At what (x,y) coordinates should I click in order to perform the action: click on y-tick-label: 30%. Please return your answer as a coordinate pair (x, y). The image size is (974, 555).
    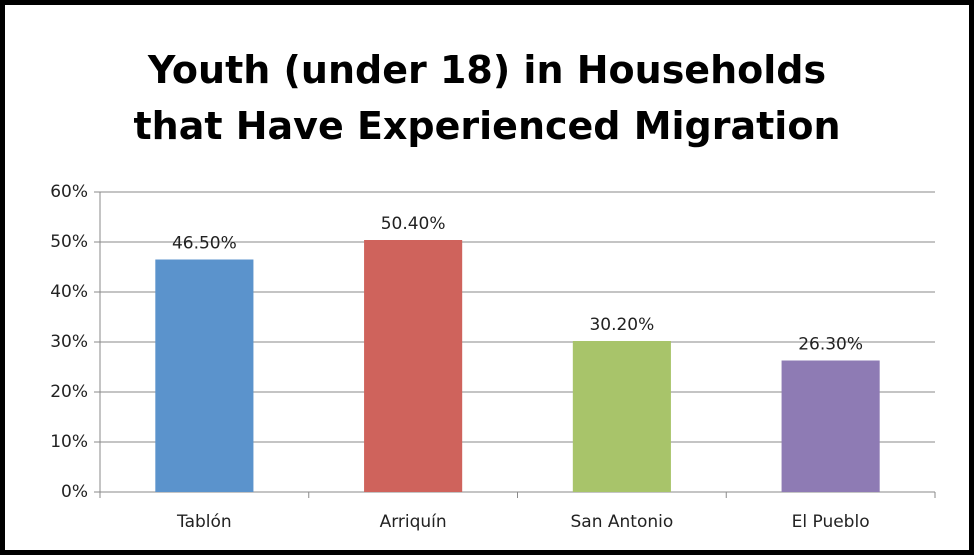
    Looking at the image, I should click on (69, 342).